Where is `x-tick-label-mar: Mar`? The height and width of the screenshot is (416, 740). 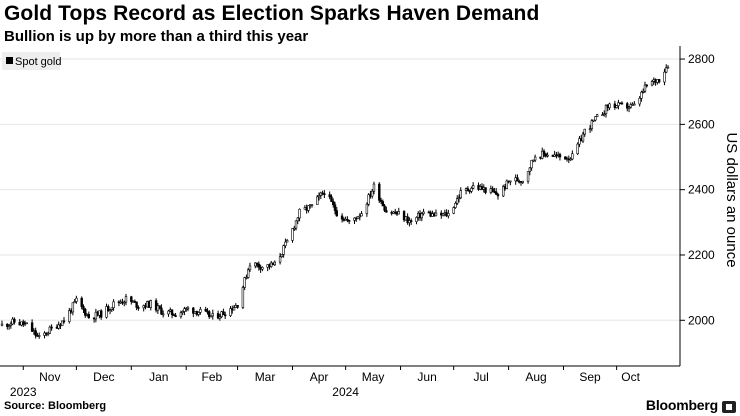
x-tick-label-mar: Mar is located at coordinates (265, 377).